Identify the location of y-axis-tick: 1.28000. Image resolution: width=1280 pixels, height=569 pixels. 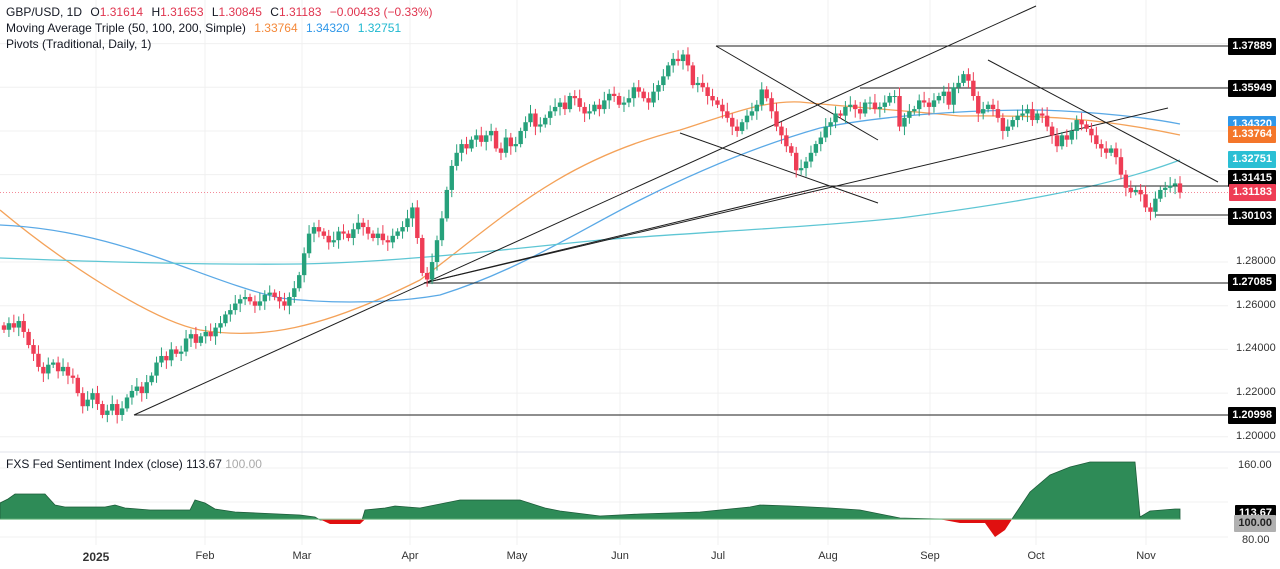
(1256, 261).